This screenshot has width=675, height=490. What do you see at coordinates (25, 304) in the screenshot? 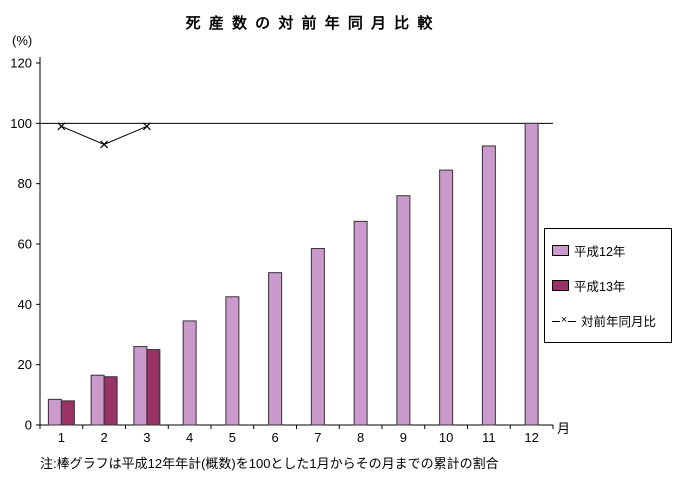
I see `y-tick-label: 40` at bounding box center [25, 304].